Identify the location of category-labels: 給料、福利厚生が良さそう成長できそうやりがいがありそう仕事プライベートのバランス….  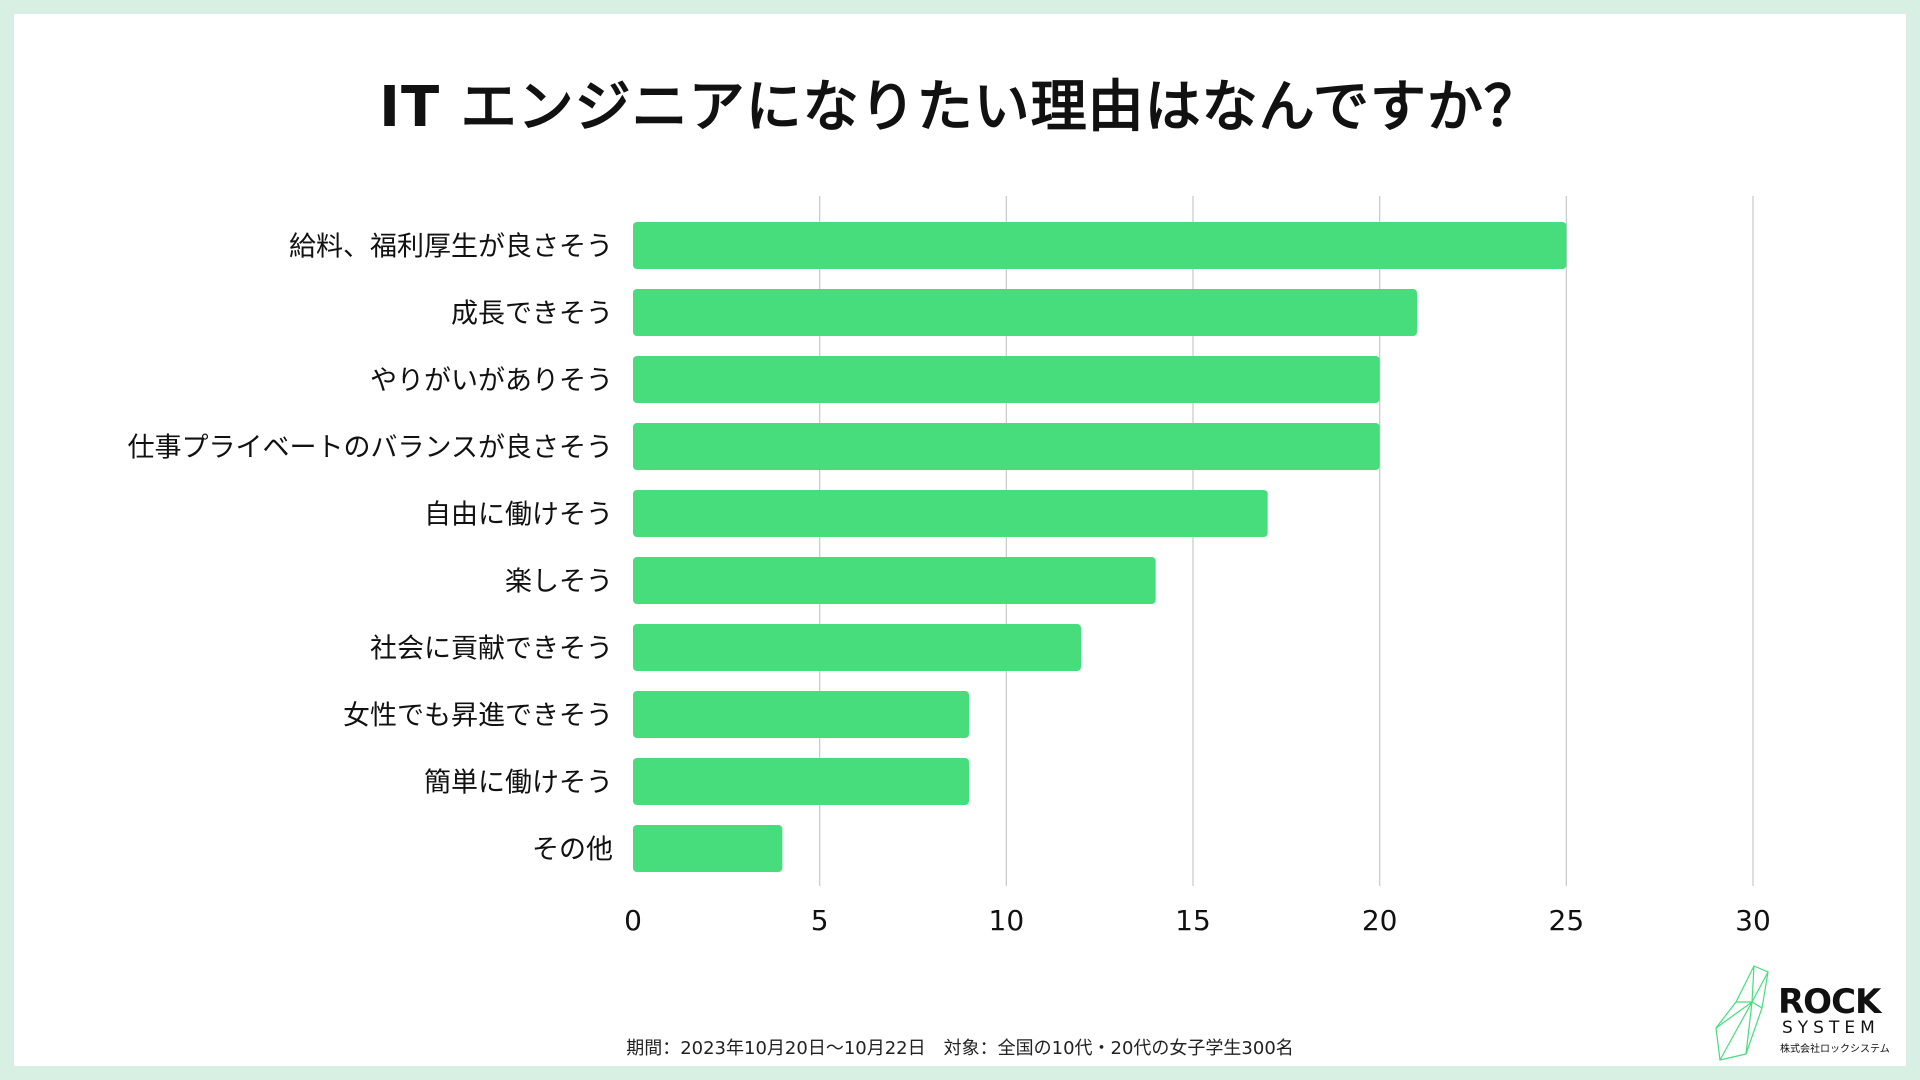
(370, 549).